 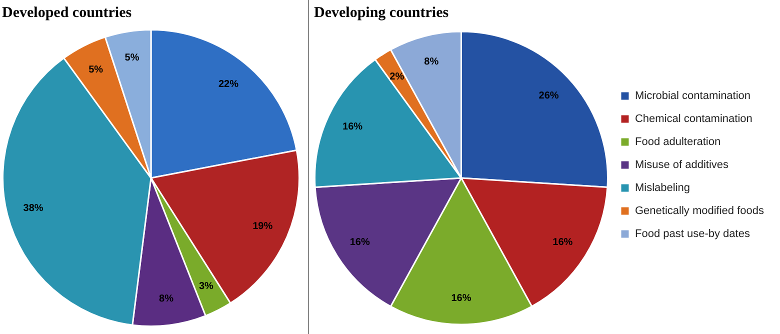 I want to click on legend-label: Food adulteration, so click(x=677, y=142).